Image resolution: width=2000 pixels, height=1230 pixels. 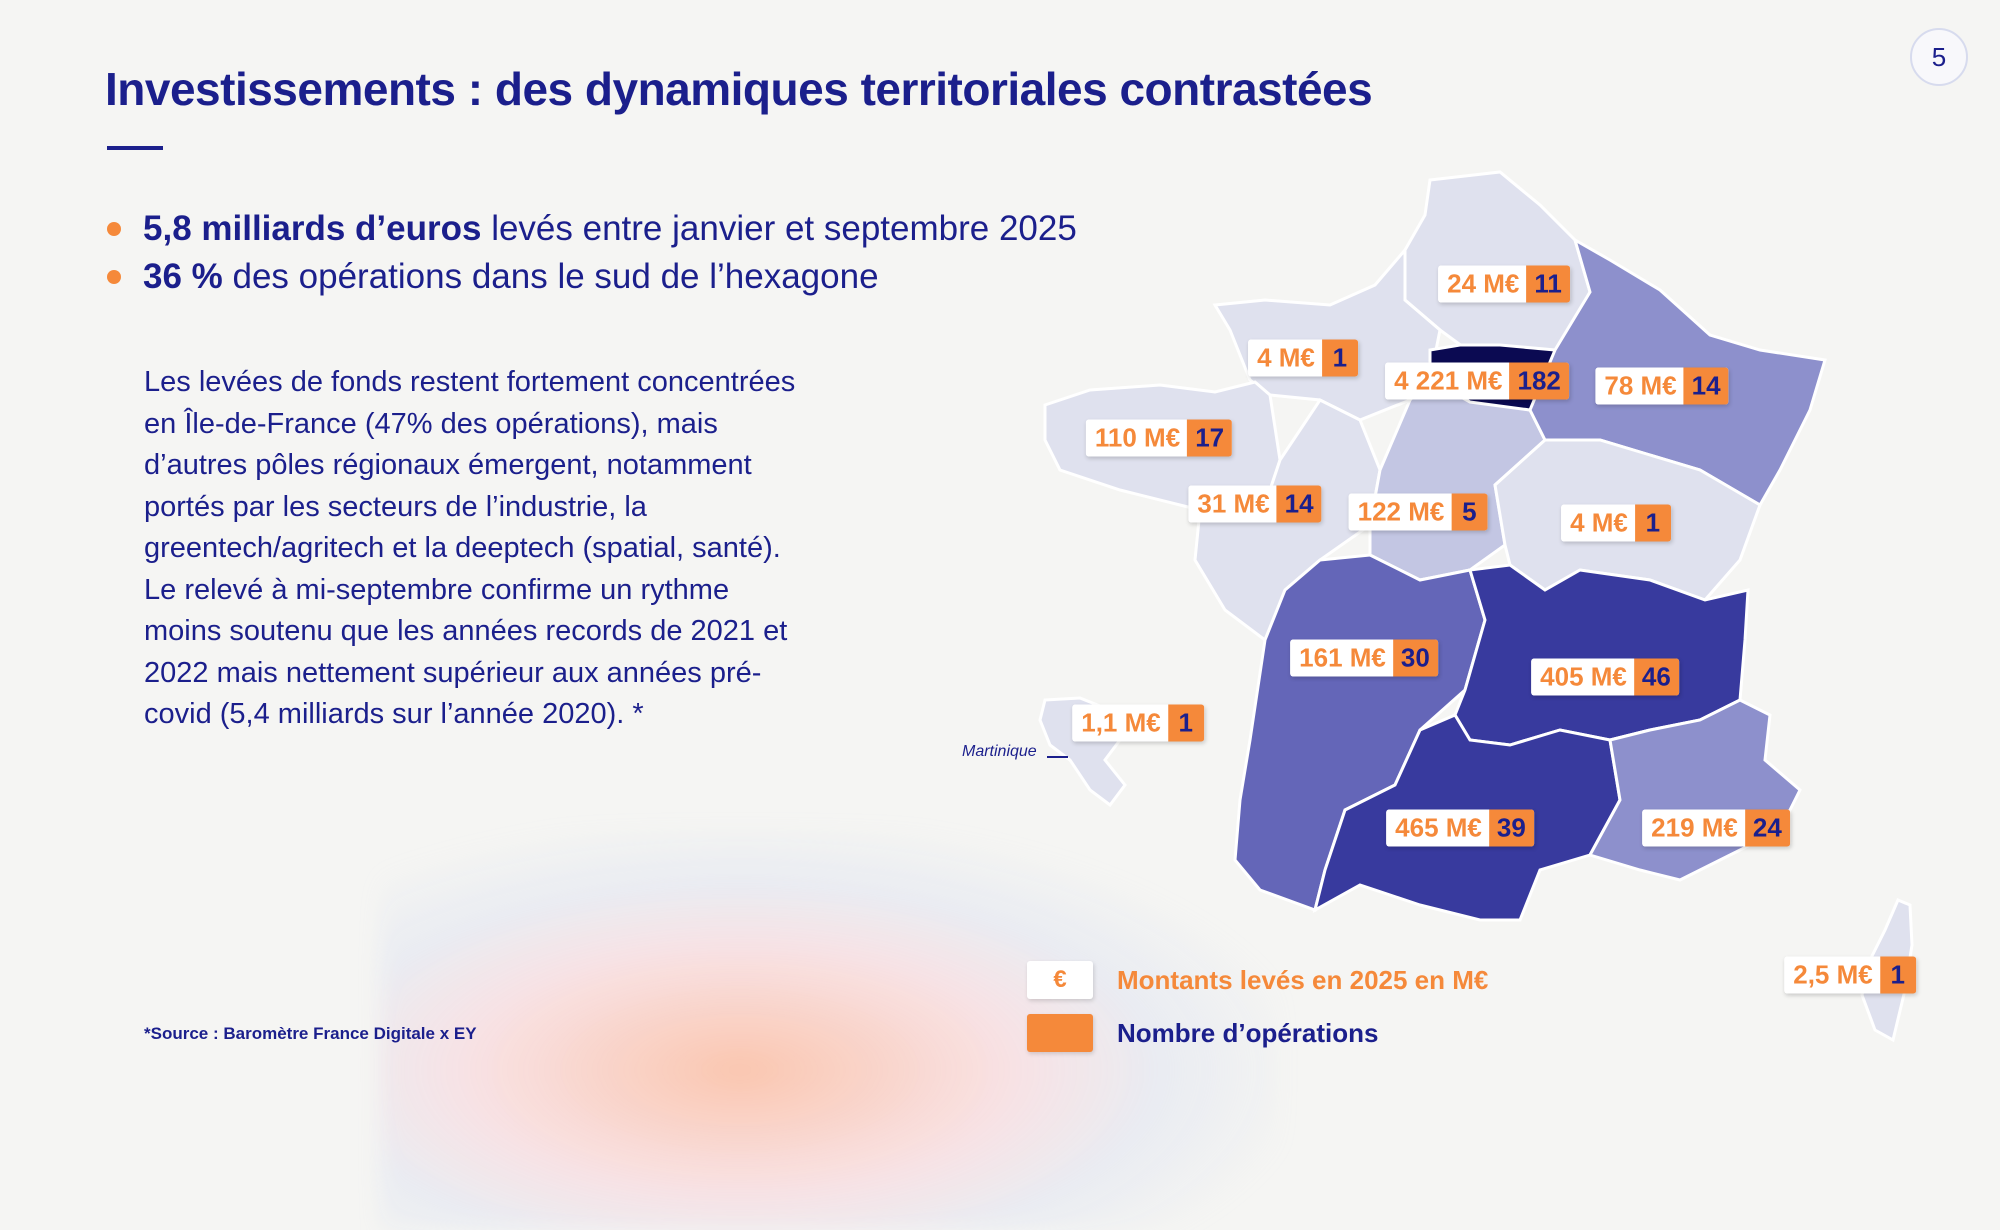 I want to click on map-label-hauts-de-france: 24 M€ 11, so click(x=1504, y=284).